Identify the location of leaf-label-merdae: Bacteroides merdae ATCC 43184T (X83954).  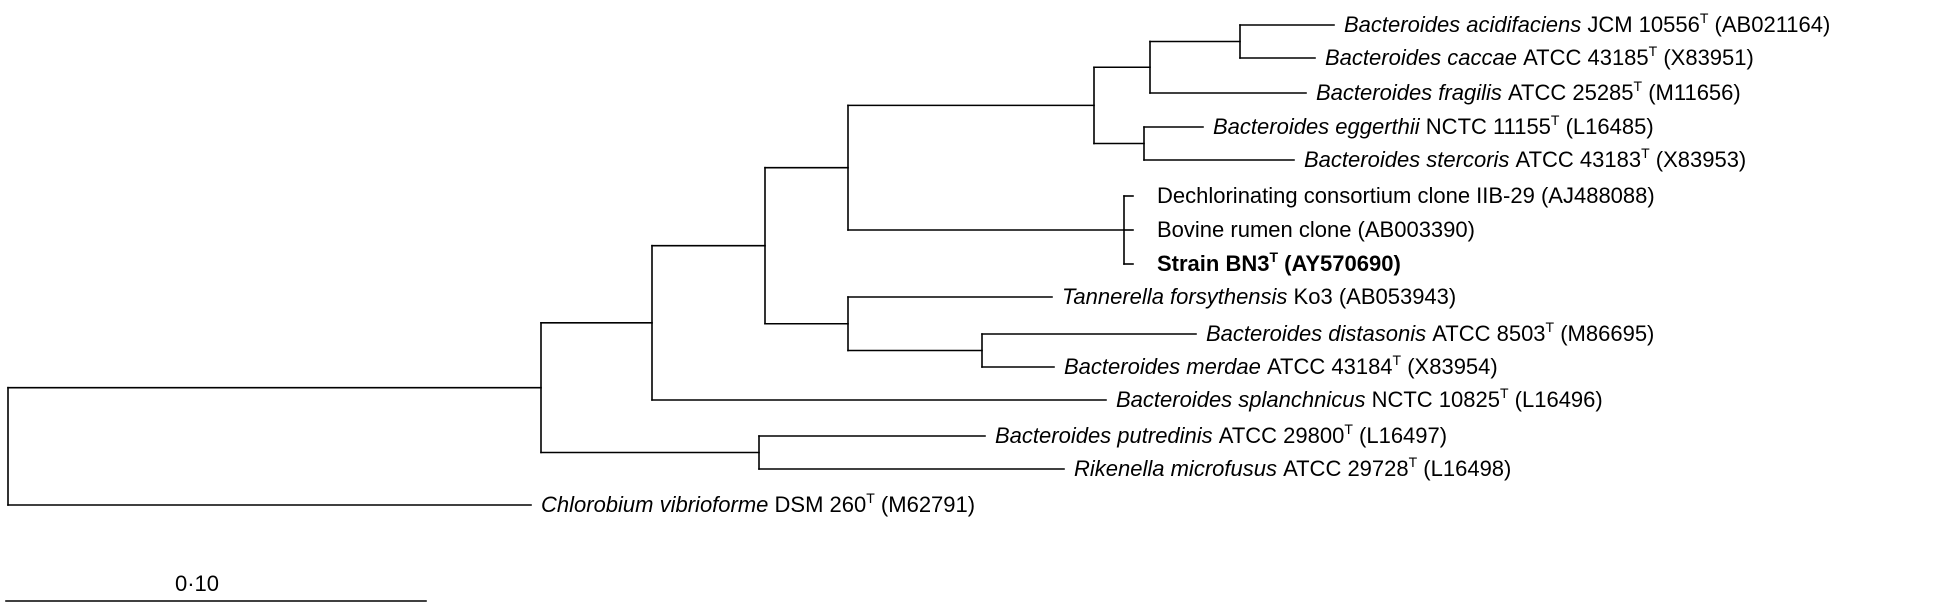
(1281, 365).